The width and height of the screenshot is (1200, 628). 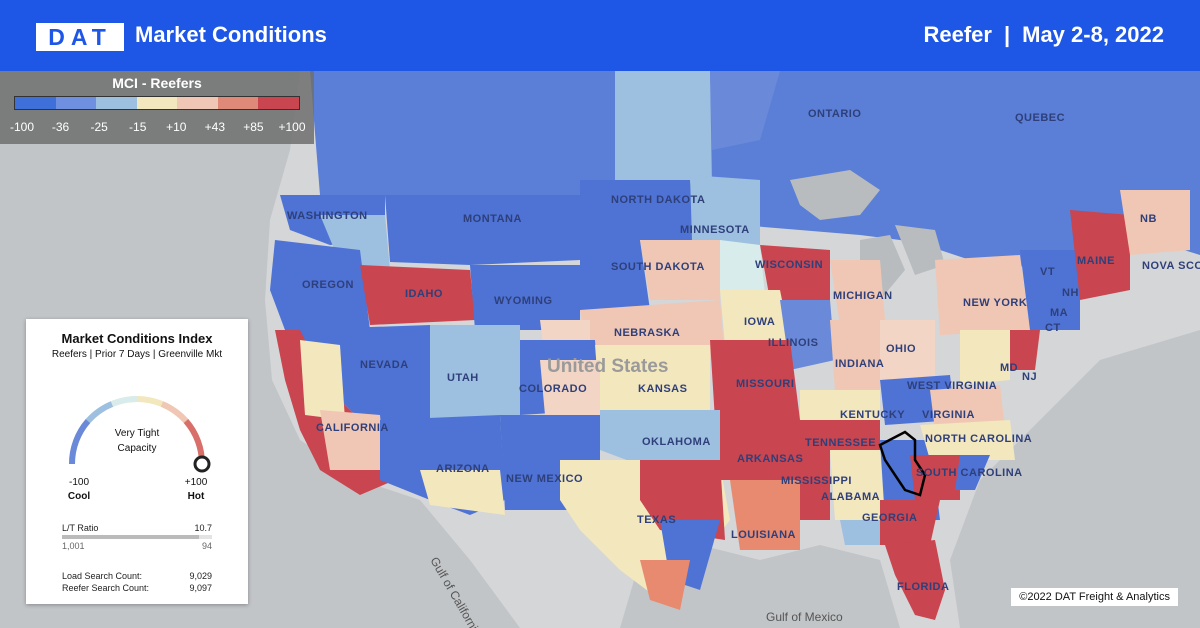 What do you see at coordinates (1029, 377) in the screenshot?
I see `label-nj: NJ` at bounding box center [1029, 377].